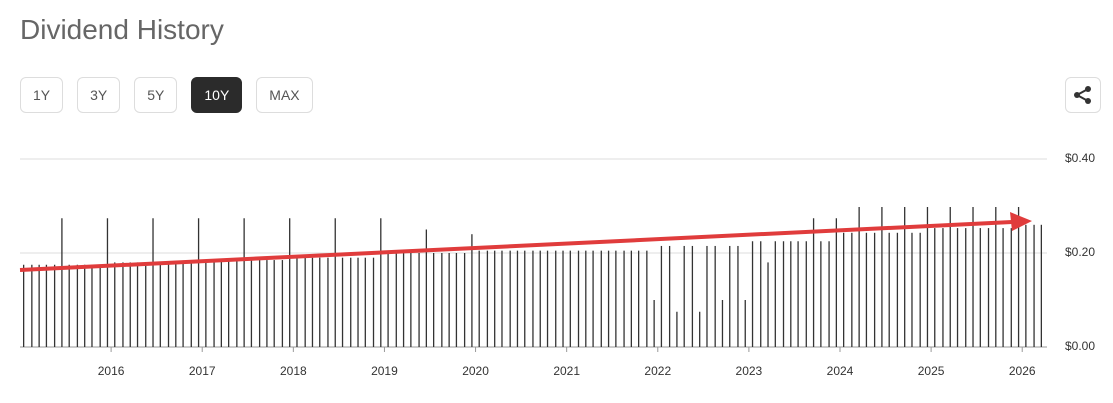 Image resolution: width=1113 pixels, height=403 pixels. I want to click on range-button: 10Y, so click(217, 95).